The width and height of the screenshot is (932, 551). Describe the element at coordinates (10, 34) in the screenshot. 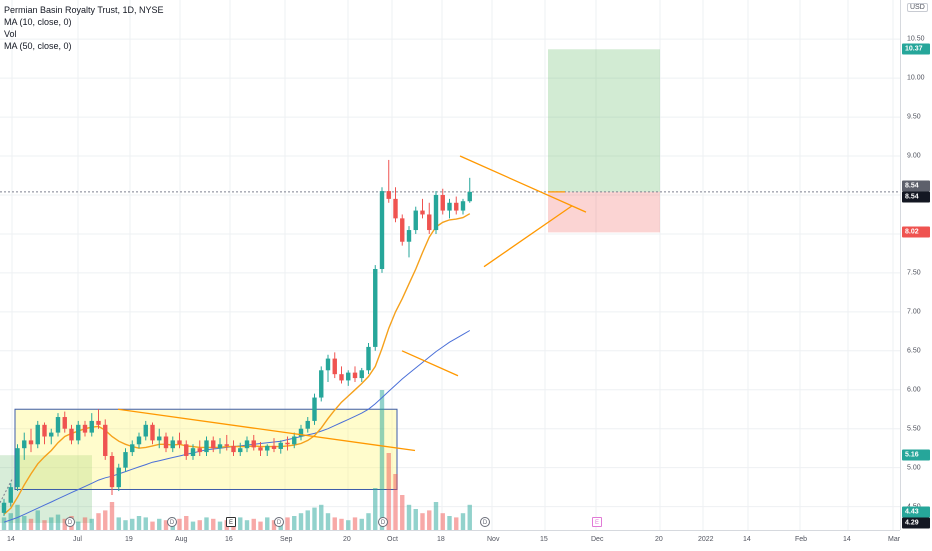

I see `legend-volume: Vol` at that location.